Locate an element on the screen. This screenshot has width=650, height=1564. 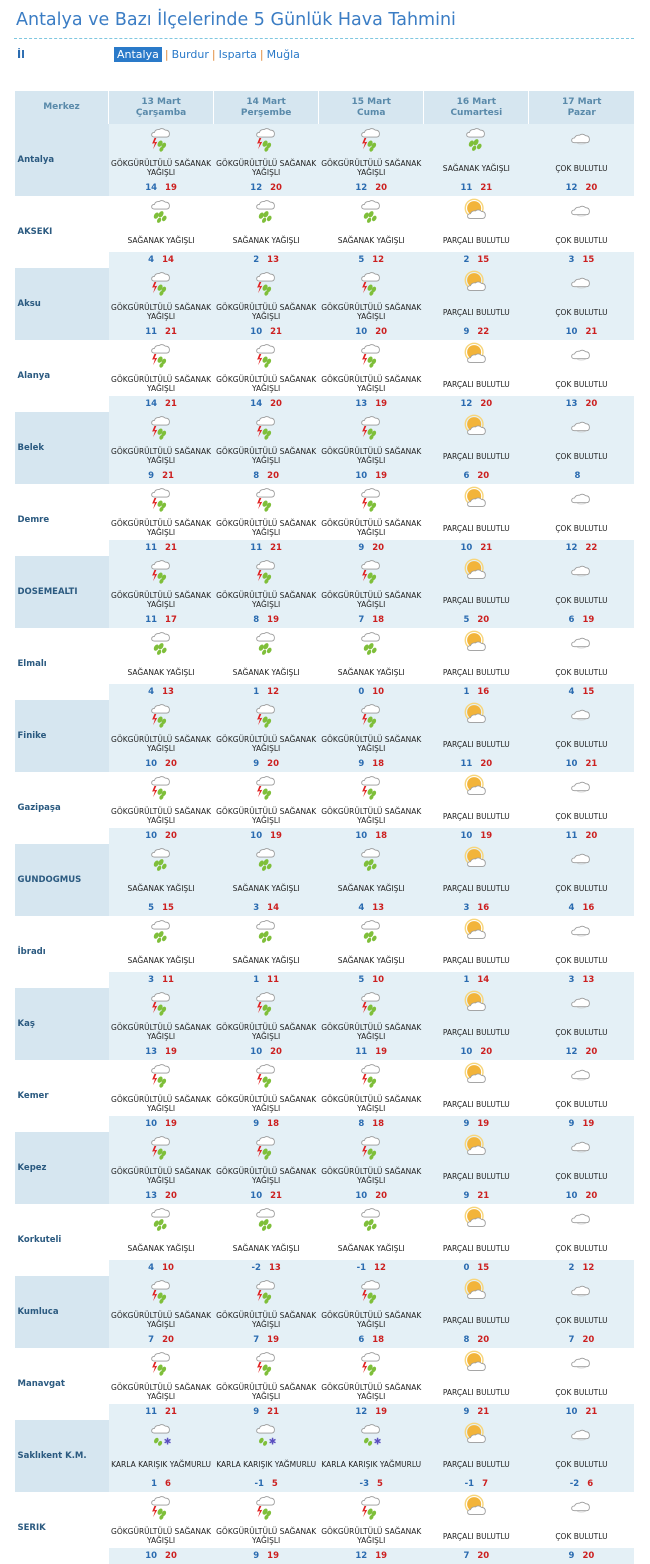
temperature-cell: -1 5 is located at coordinates (266, 1484).